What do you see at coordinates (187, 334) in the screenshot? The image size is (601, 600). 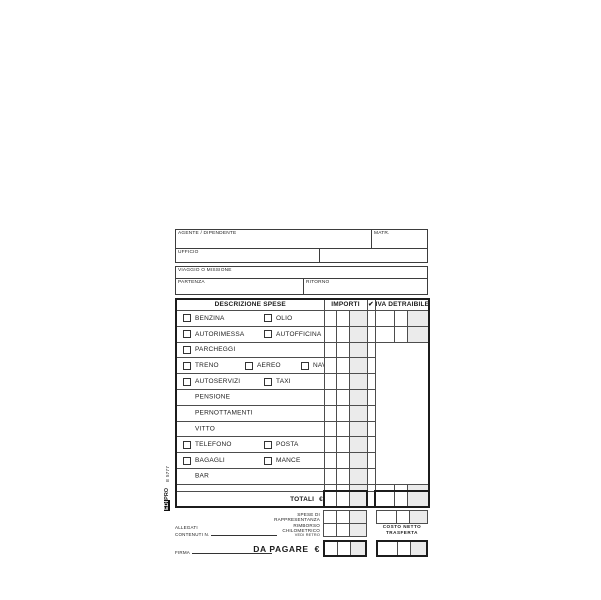 I see `autorimessa-checkbox` at bounding box center [187, 334].